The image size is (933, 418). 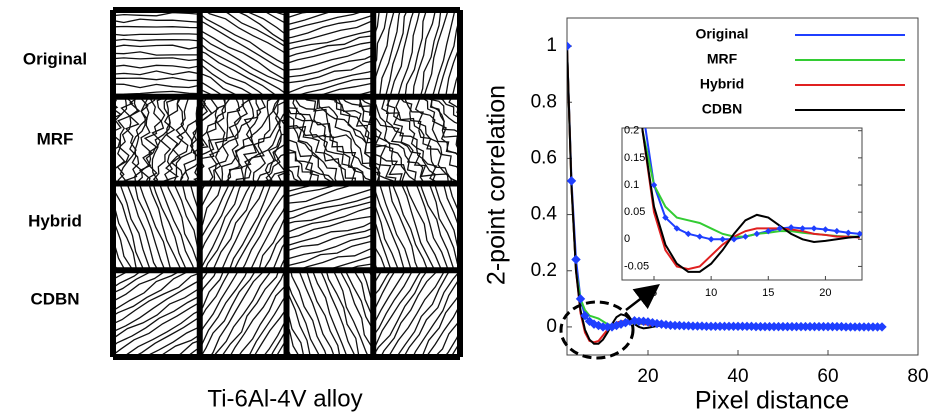 I want to click on image-cell, so click(x=156, y=227).